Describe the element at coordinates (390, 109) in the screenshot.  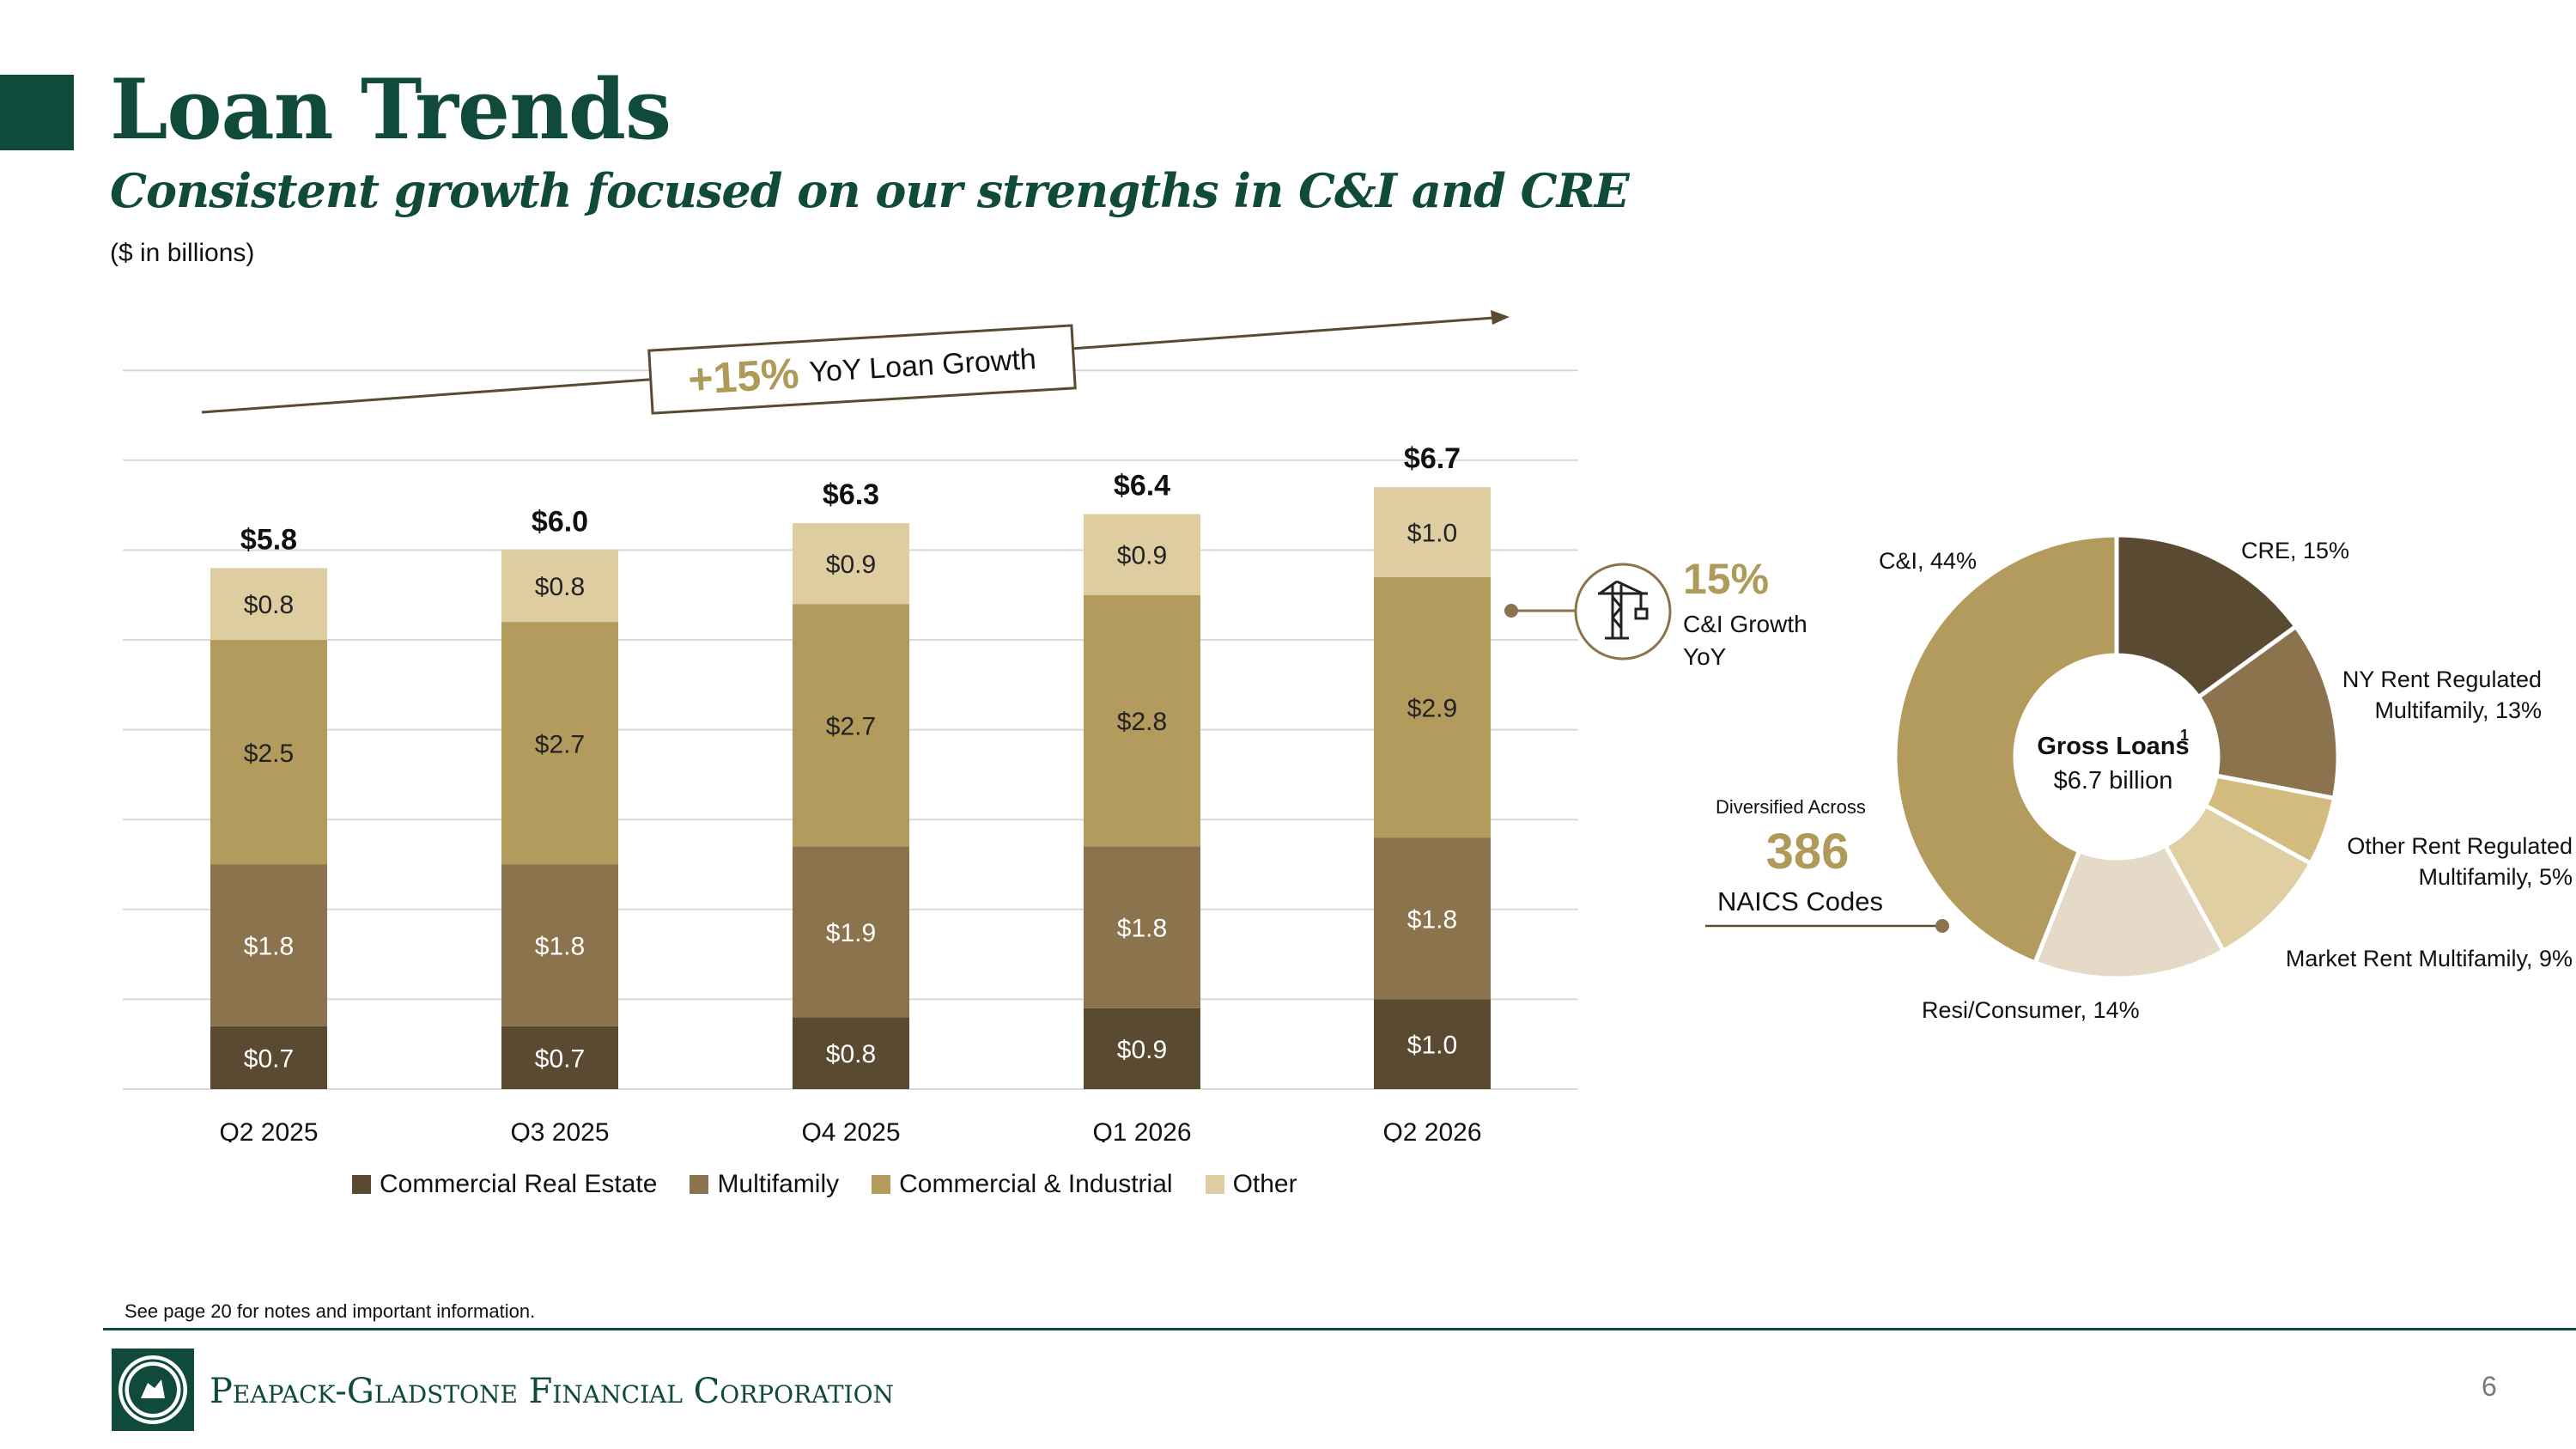
I see `page-title: Loan Trends` at that location.